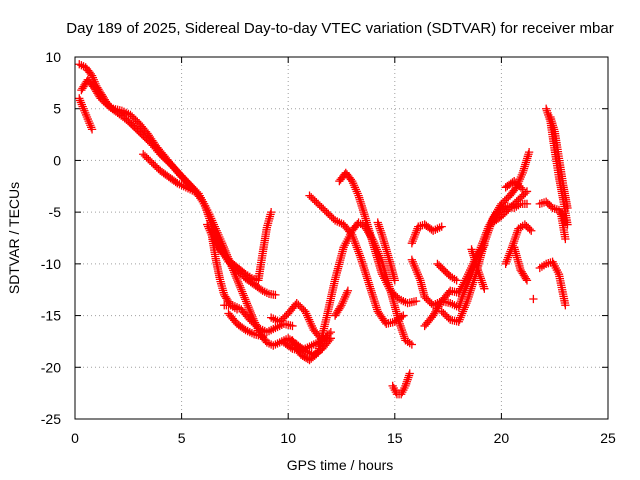  What do you see at coordinates (75, 438) in the screenshot?
I see `x-tick-label: 0` at bounding box center [75, 438].